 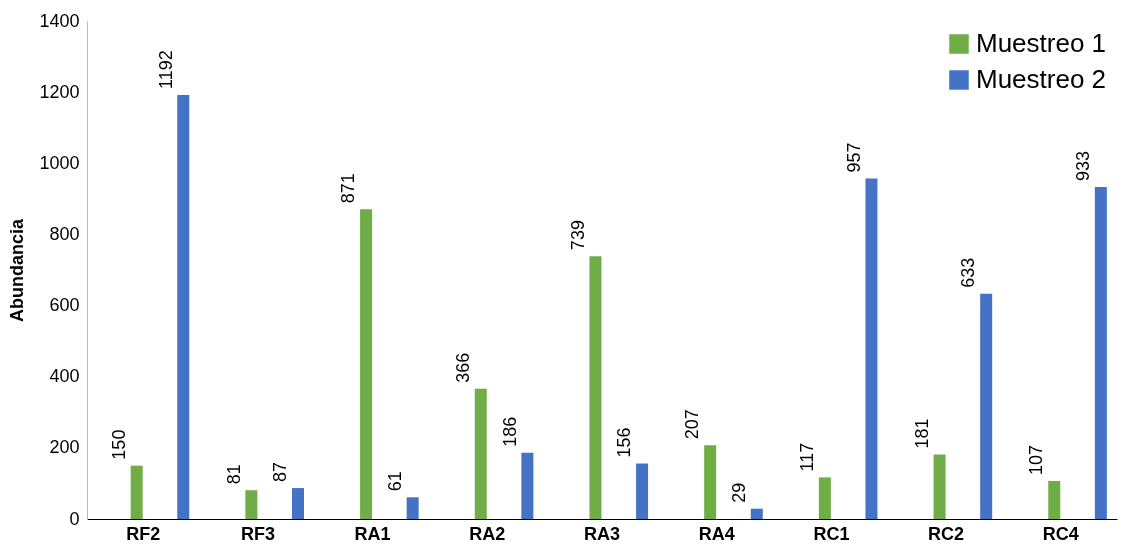 What do you see at coordinates (280, 472) in the screenshot?
I see `data-label: 87` at bounding box center [280, 472].